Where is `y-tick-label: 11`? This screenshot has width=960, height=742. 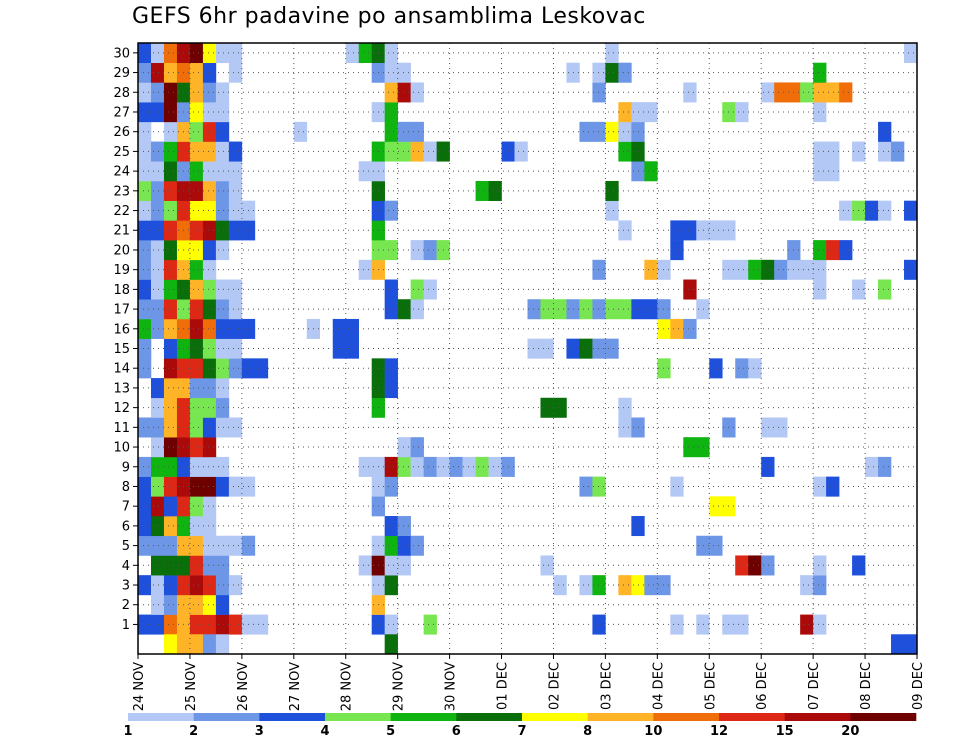
y-tick-label: 11 is located at coordinates (121, 428).